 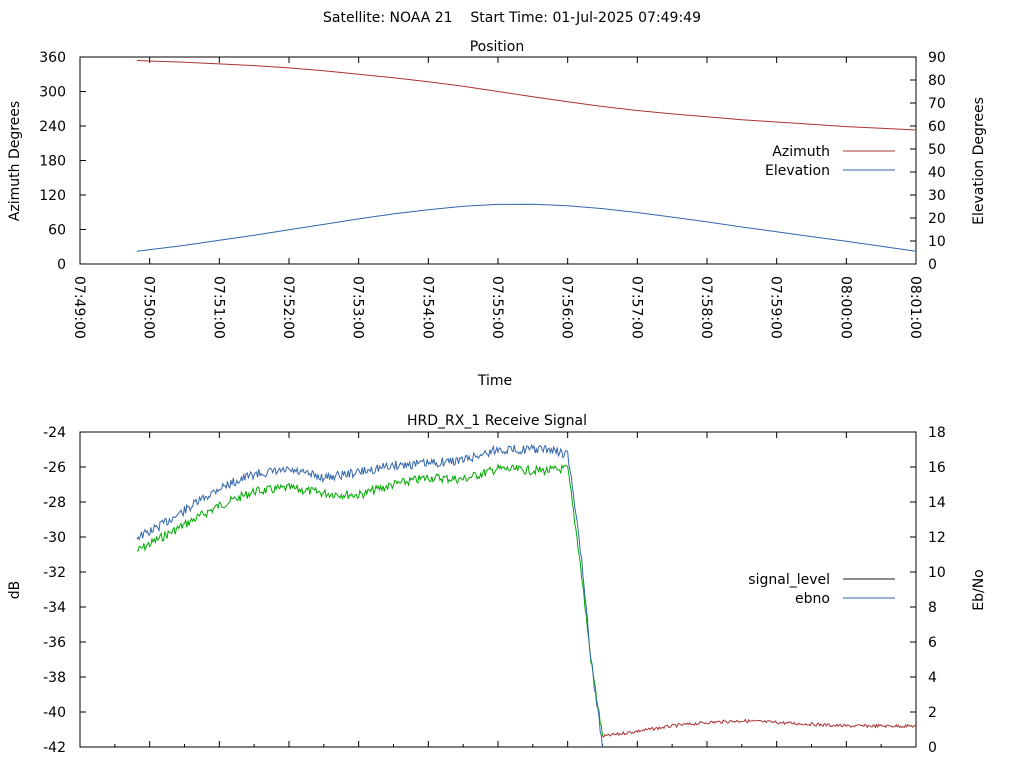 I want to click on azimuth-tick-label: 360, so click(x=52, y=58).